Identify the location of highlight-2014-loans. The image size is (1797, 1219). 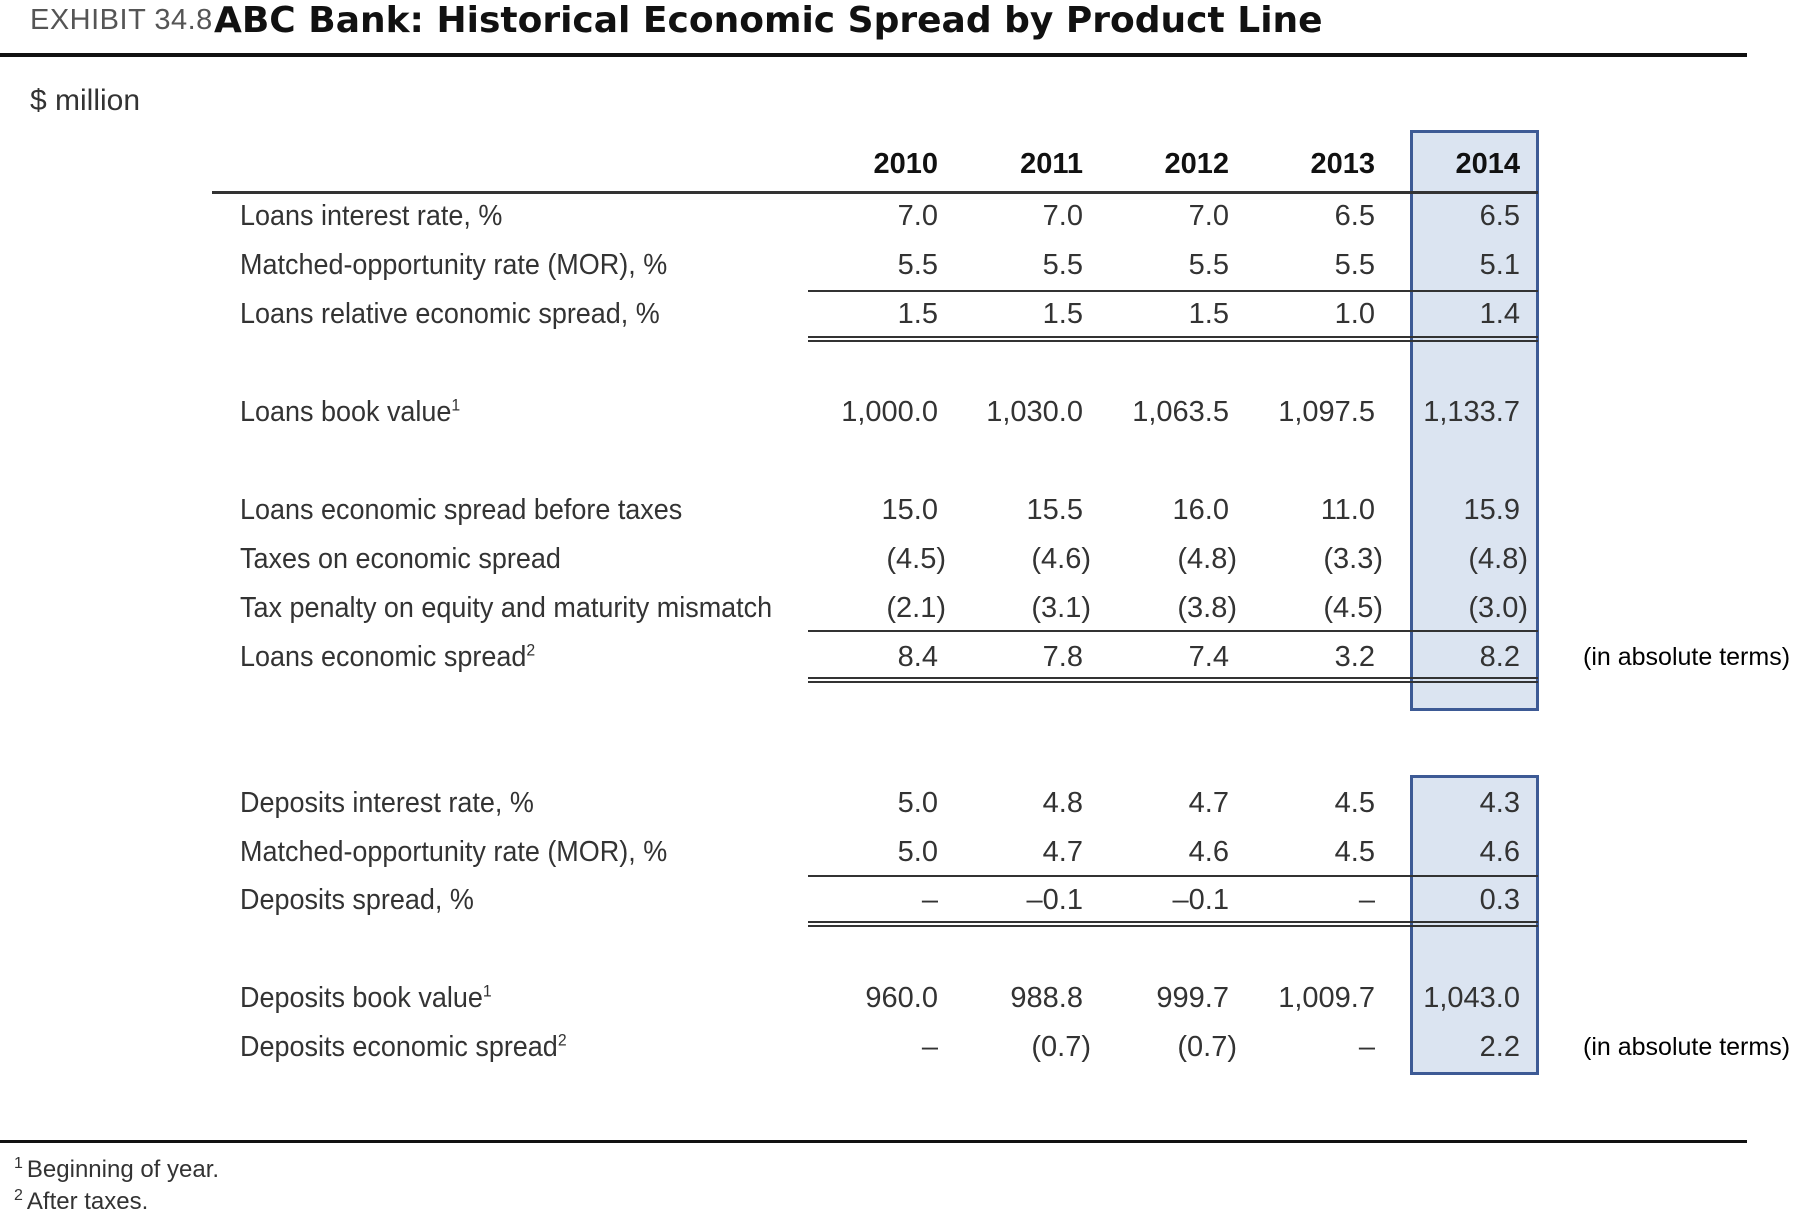
(1474, 420).